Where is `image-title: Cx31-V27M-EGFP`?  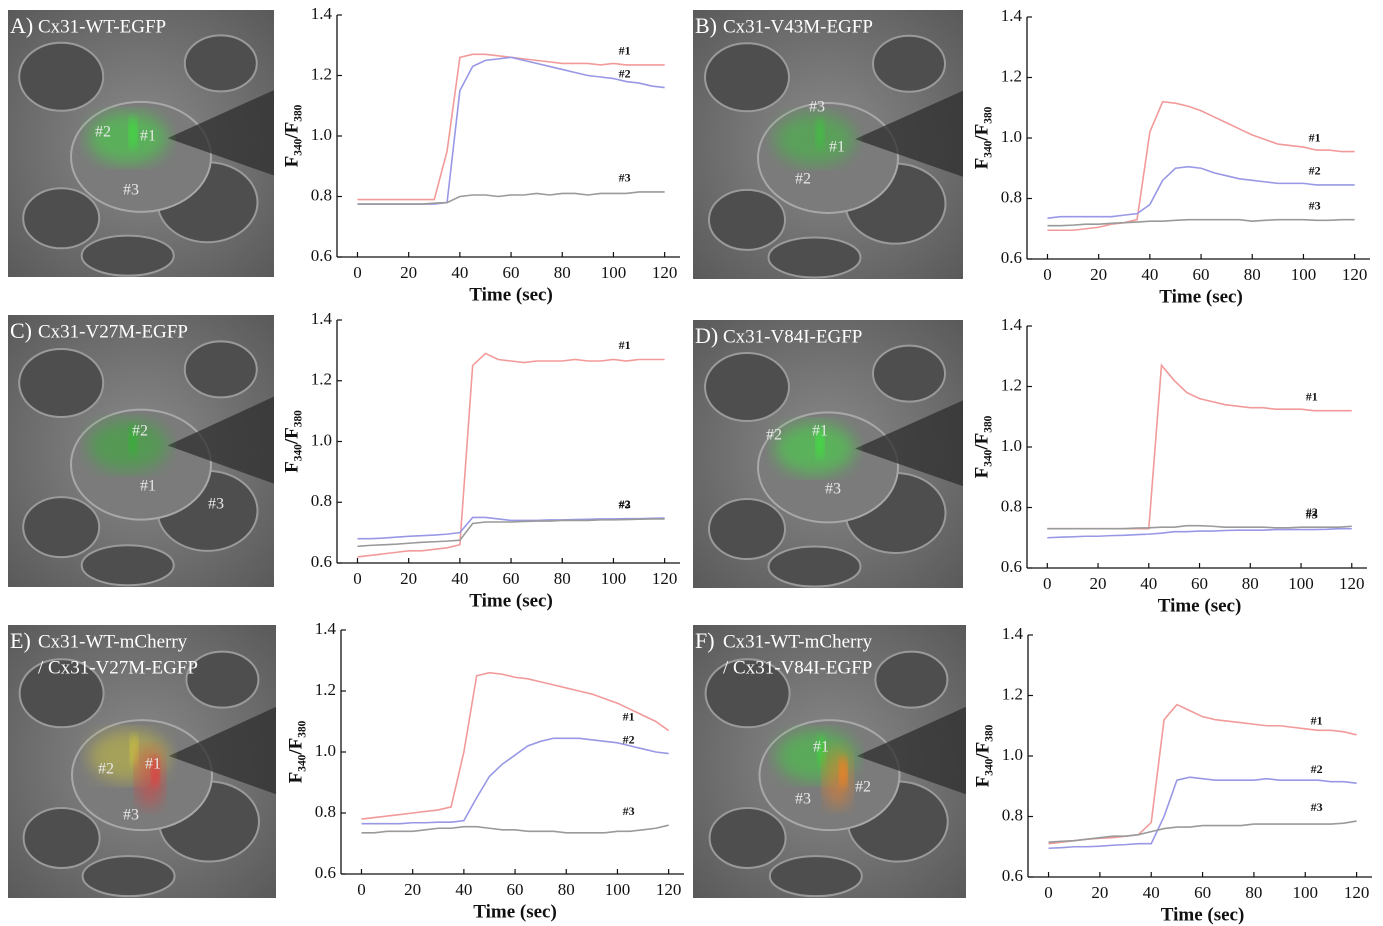 image-title: Cx31-V27M-EGFP is located at coordinates (113, 331).